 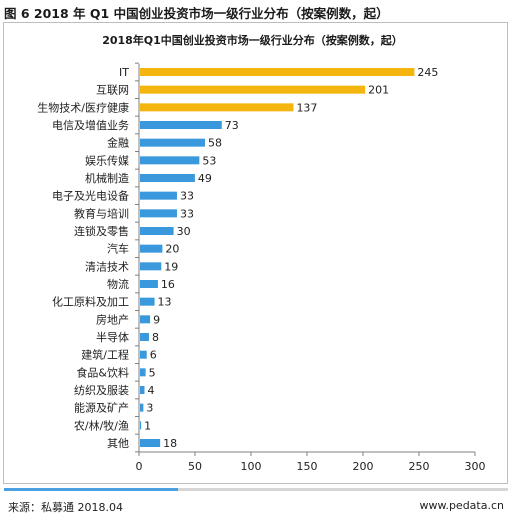 I want to click on data-label: 137, so click(x=306, y=107).